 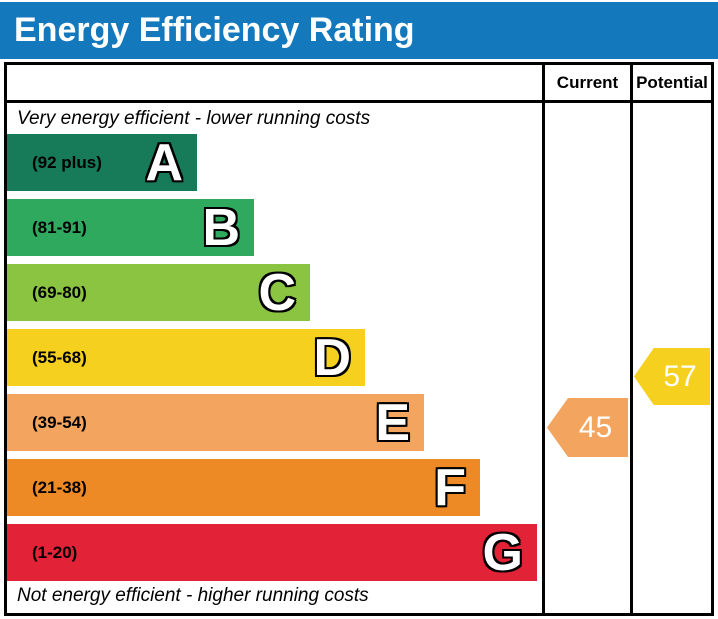 What do you see at coordinates (164, 162) in the screenshot?
I see `band-letter: A` at bounding box center [164, 162].